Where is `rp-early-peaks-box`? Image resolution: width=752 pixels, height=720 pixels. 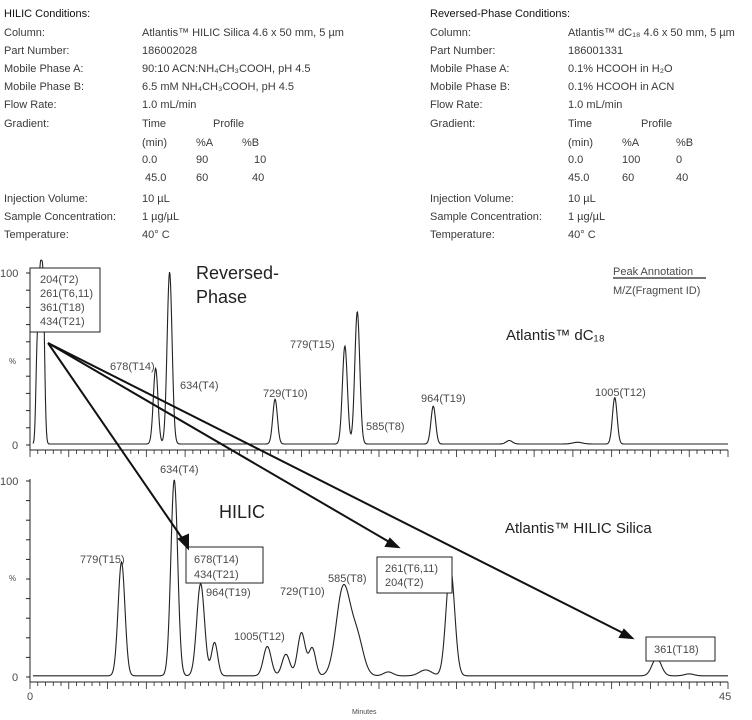
rp-early-peaks-box is located at coordinates (65, 300).